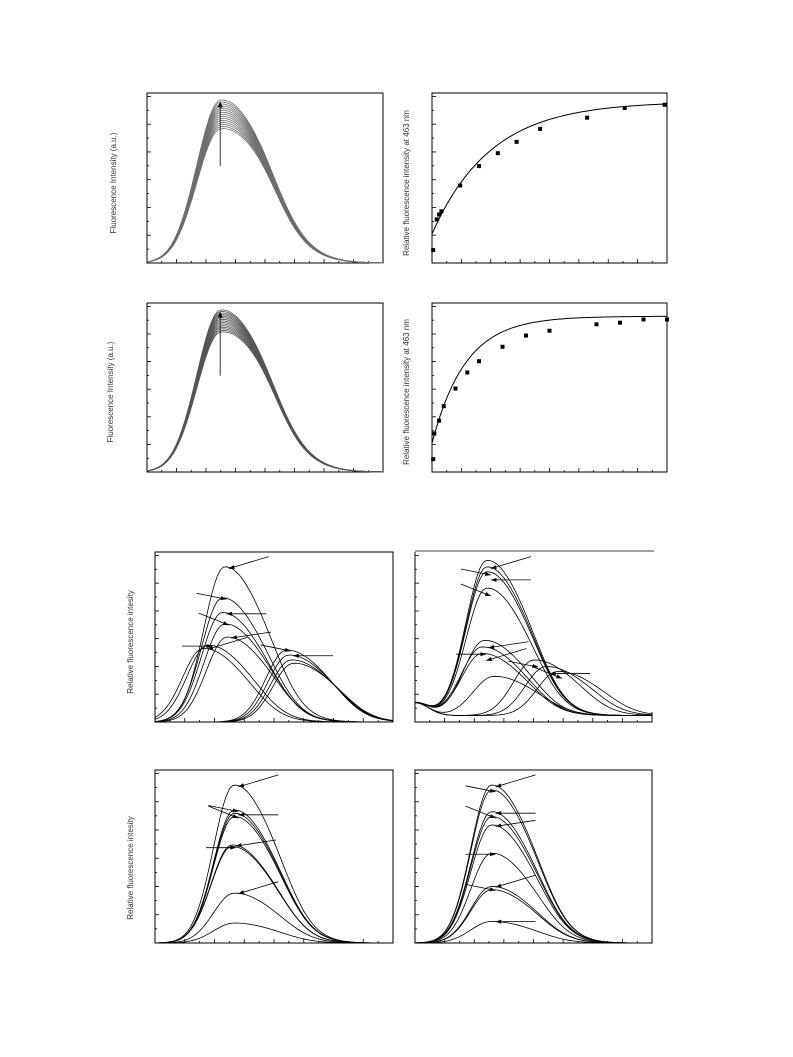 The width and height of the screenshot is (793, 1057). Describe the element at coordinates (110, 391) in the screenshot. I see `ylabel-panel-c: Fluorescence Intensity (a.u.)` at that location.